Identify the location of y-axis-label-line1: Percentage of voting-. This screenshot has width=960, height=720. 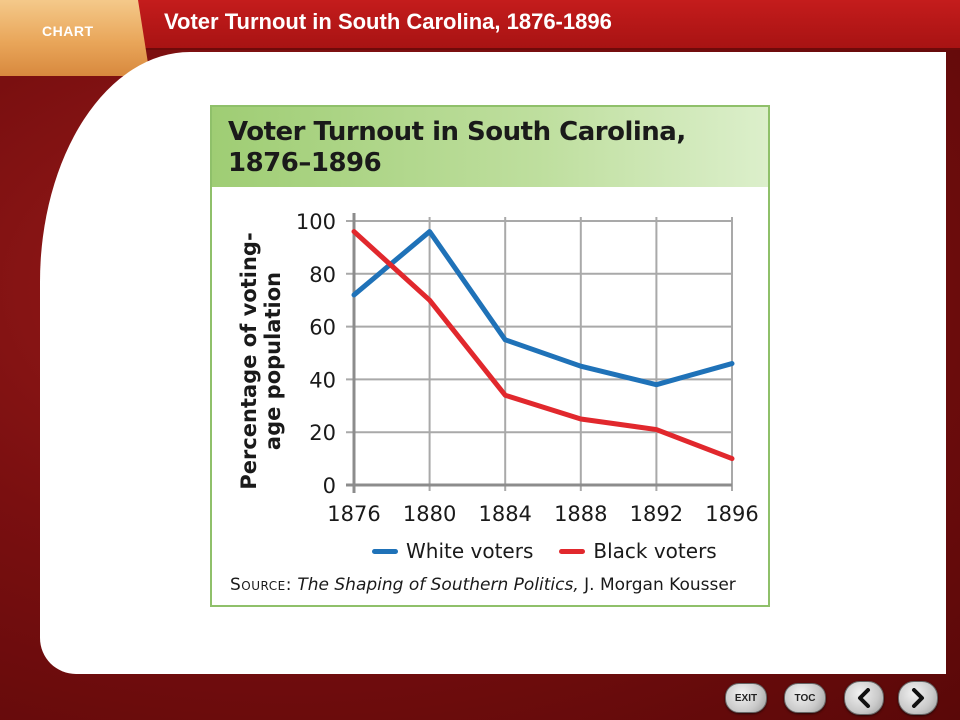
(249, 360).